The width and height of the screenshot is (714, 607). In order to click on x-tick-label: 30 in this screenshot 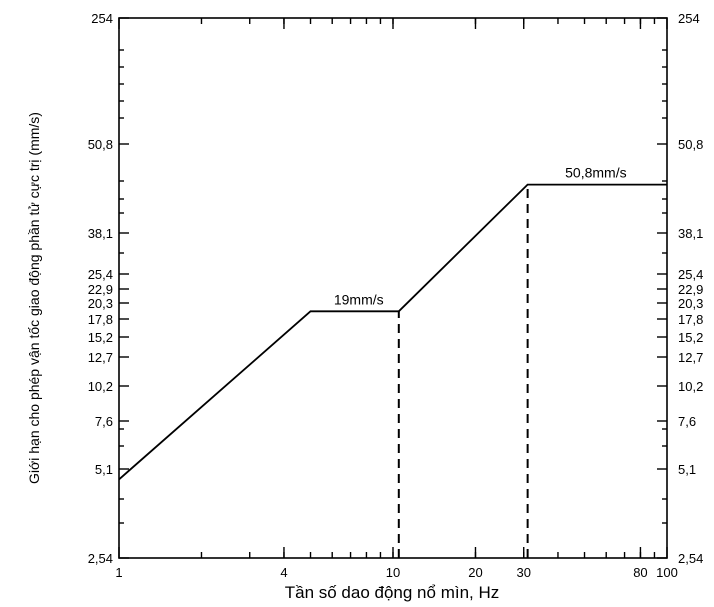, I will do `click(523, 572)`.